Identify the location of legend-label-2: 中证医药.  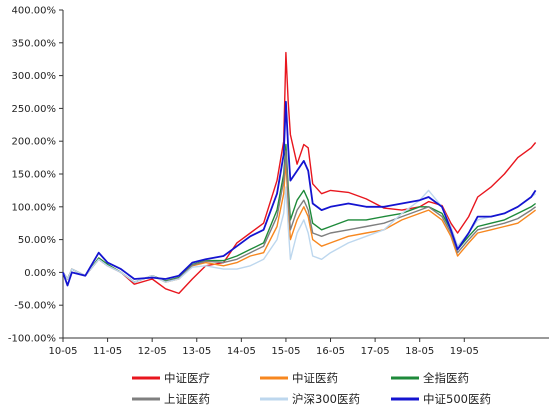
(315, 378).